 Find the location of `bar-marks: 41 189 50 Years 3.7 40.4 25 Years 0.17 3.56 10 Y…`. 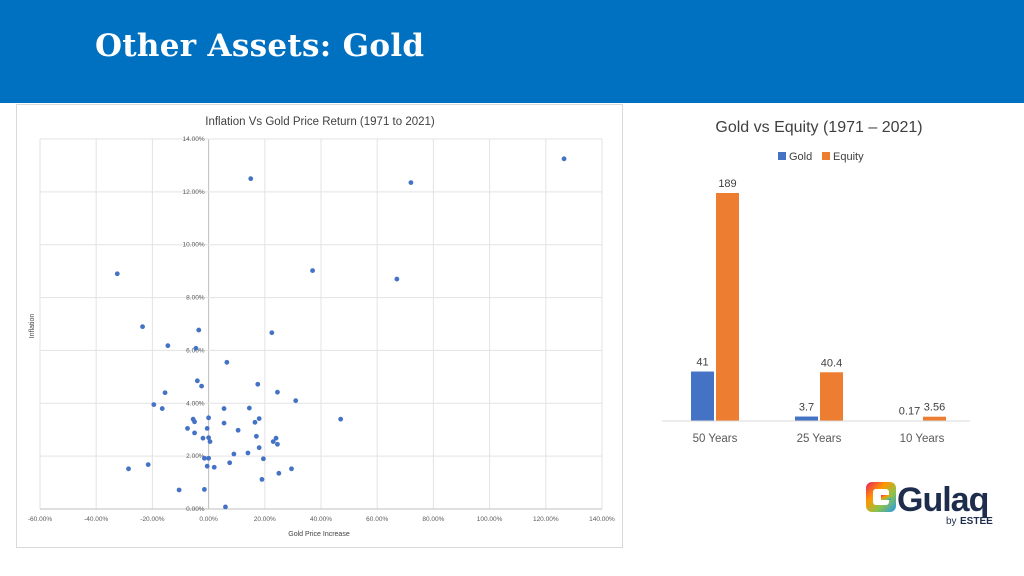

bar-marks: 41 189 50 Years 3.7 40.4 25 Years 0.17 3.56 10 Y… is located at coordinates (818, 311).